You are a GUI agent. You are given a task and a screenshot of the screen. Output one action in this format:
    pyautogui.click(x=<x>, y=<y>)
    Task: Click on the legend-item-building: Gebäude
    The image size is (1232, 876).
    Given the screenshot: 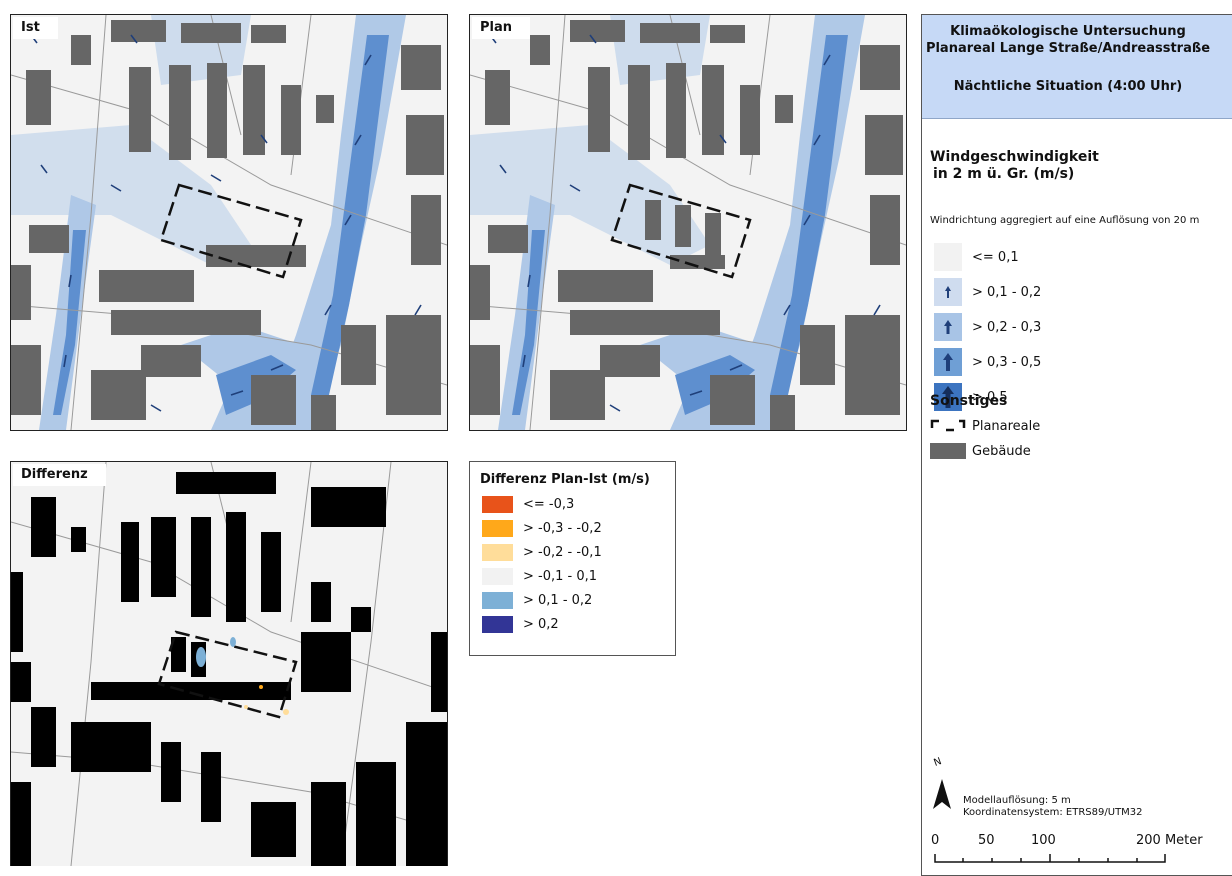 What is the action you would take?
    pyautogui.click(x=980, y=451)
    